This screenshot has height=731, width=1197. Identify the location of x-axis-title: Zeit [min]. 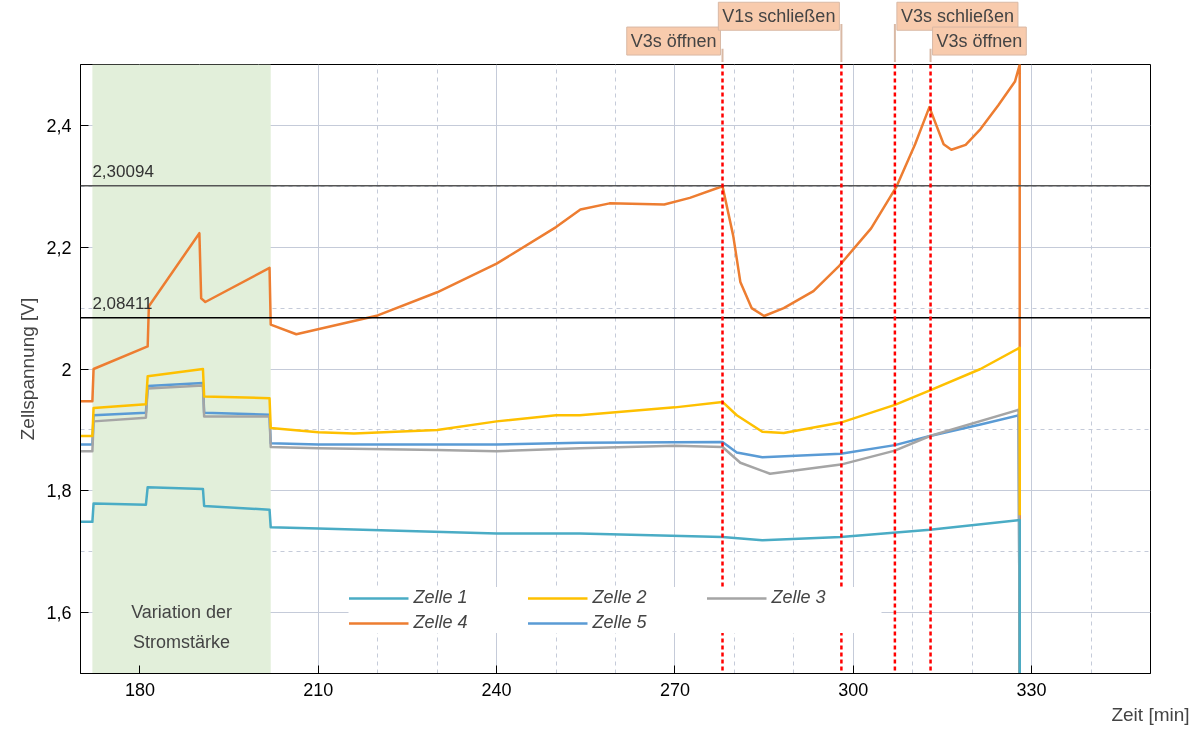
(1150, 714).